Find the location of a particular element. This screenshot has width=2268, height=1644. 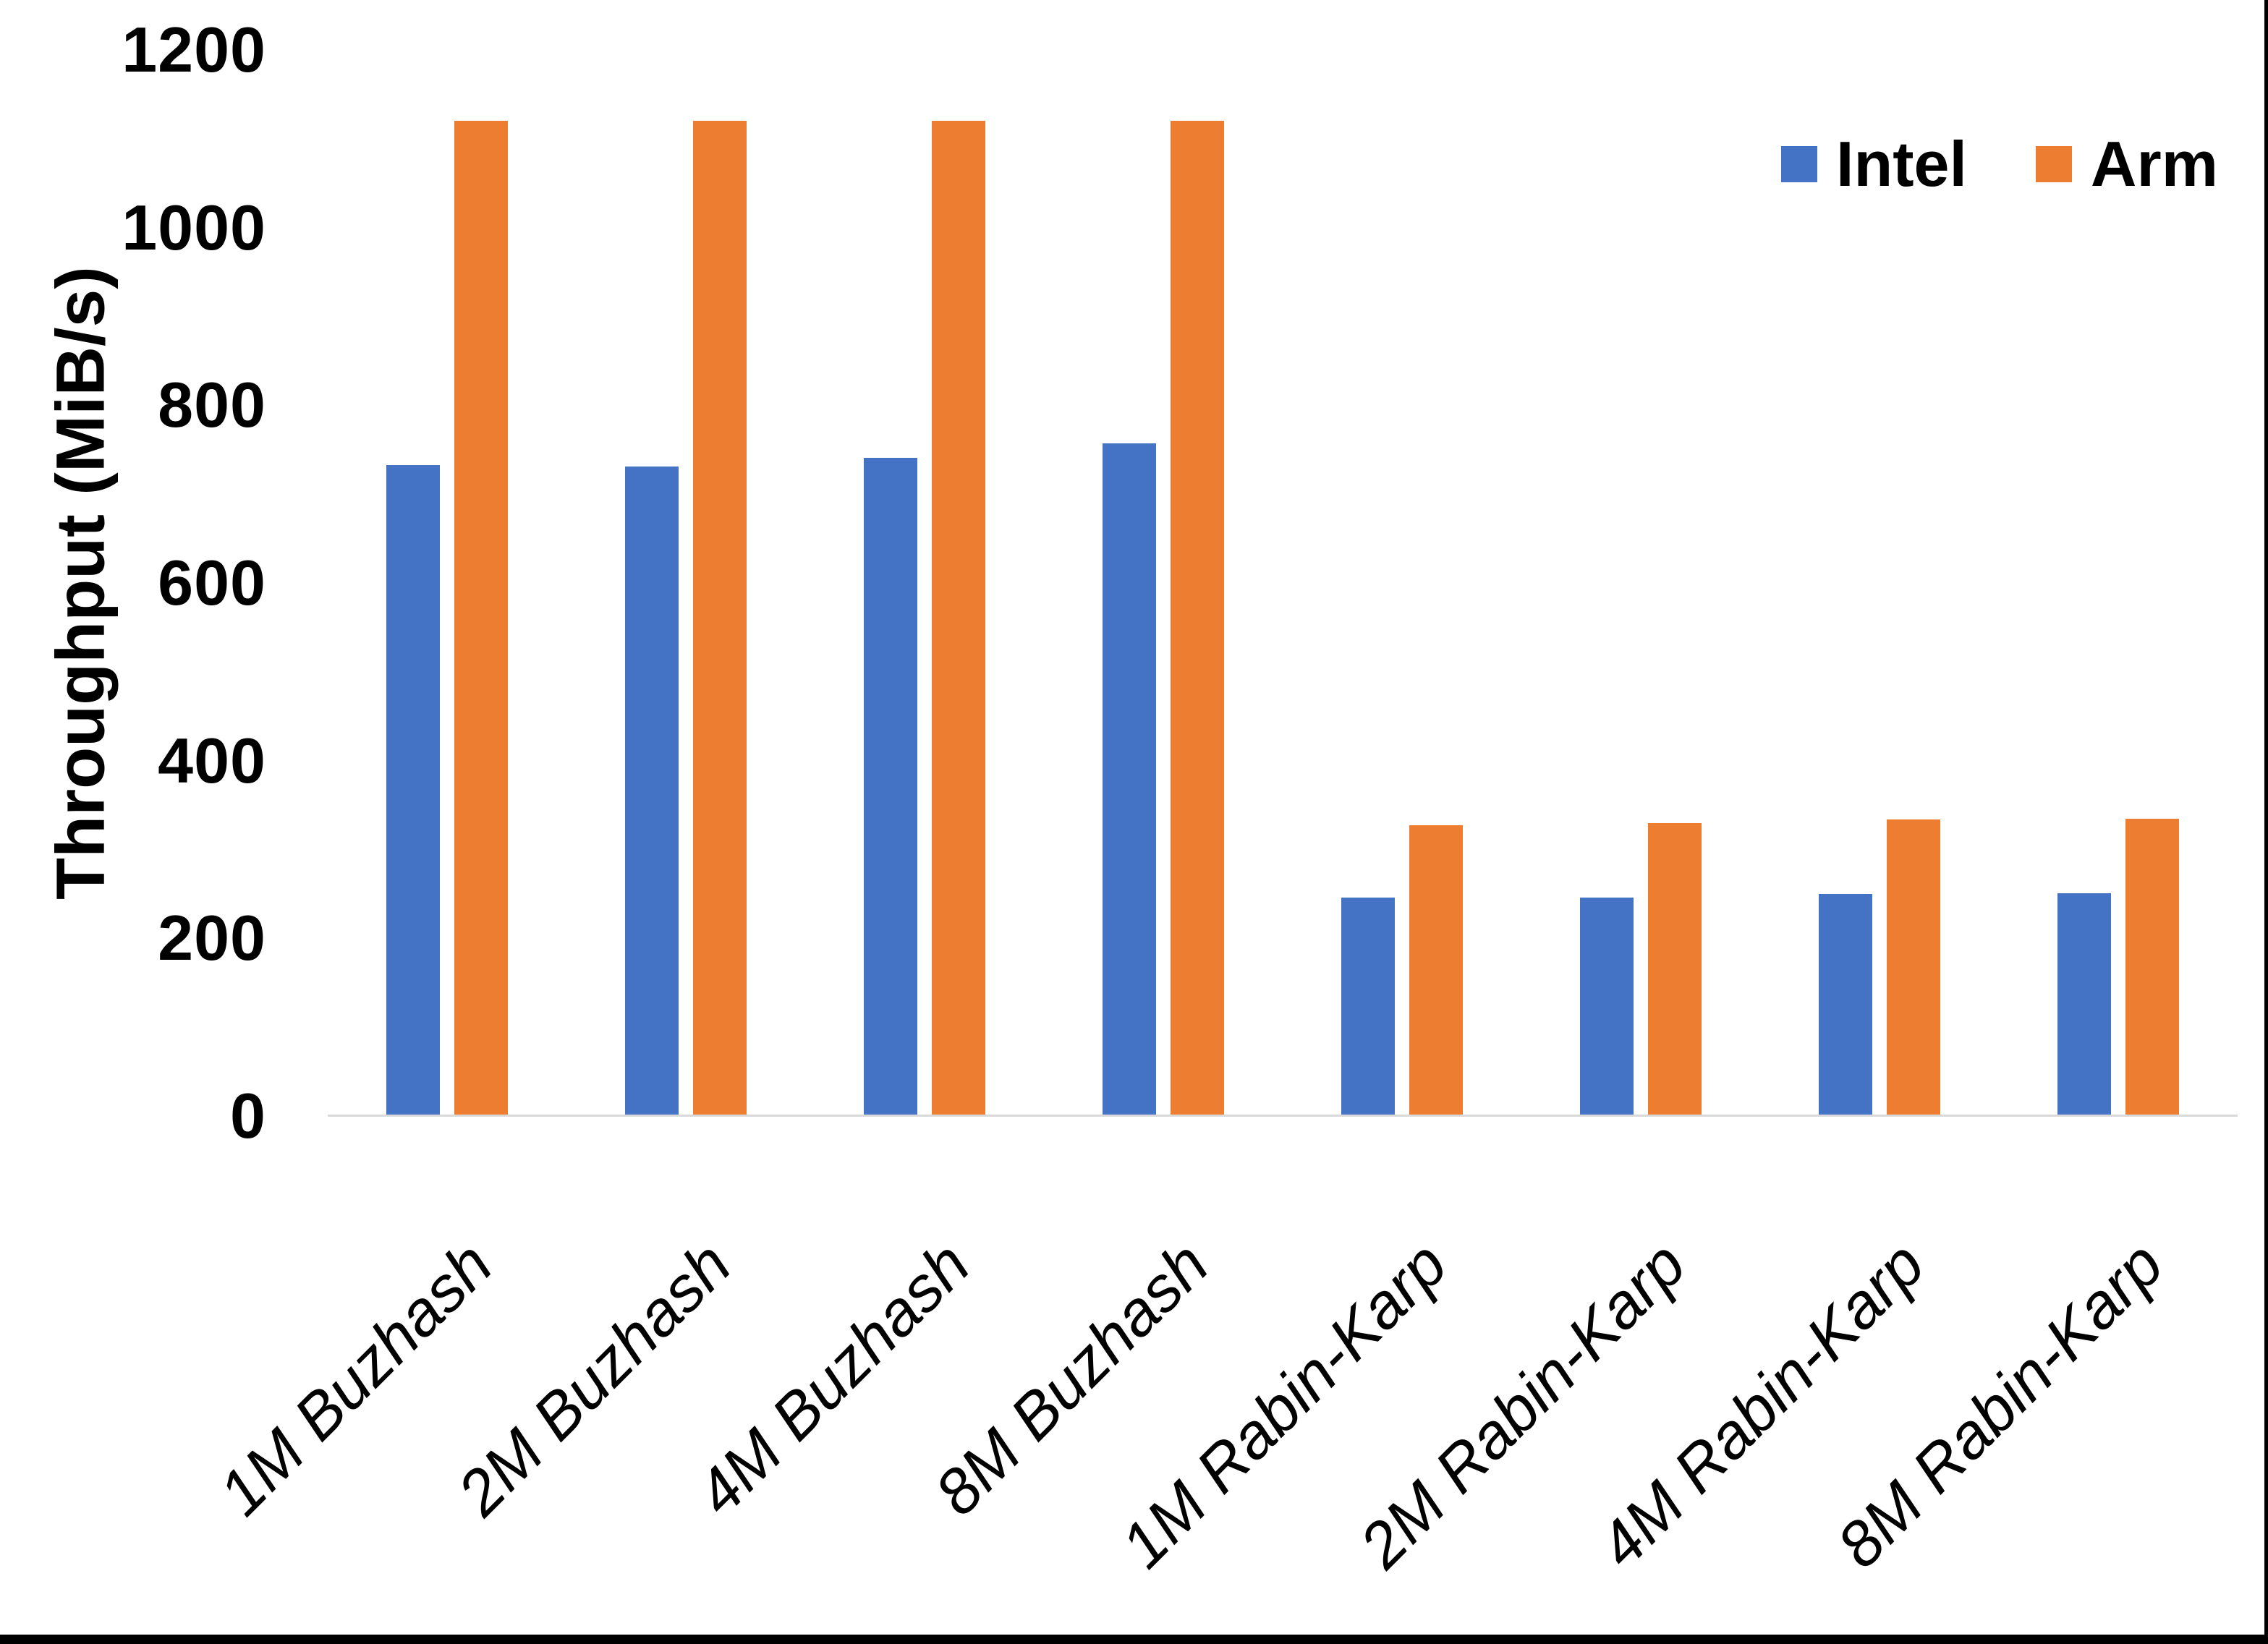

legend: Intel Arm is located at coordinates (1999, 164).